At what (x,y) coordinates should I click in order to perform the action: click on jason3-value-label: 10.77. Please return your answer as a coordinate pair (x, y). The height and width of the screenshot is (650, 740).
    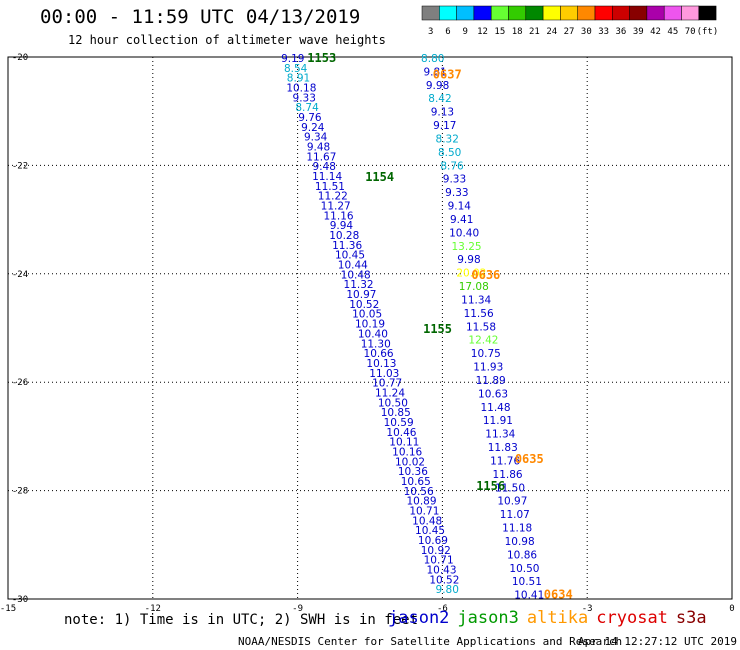
    Looking at the image, I should click on (387, 384).